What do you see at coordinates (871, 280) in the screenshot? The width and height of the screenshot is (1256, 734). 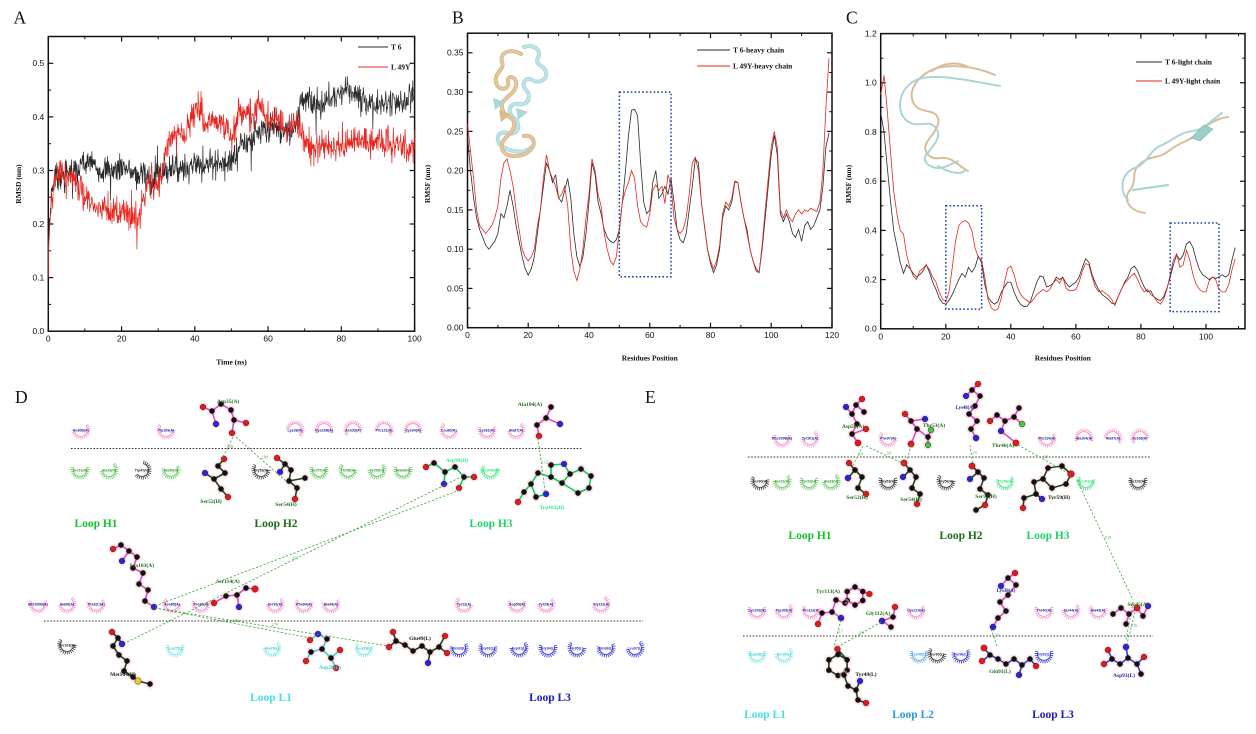 I see `svg-text: 0.2` at bounding box center [871, 280].